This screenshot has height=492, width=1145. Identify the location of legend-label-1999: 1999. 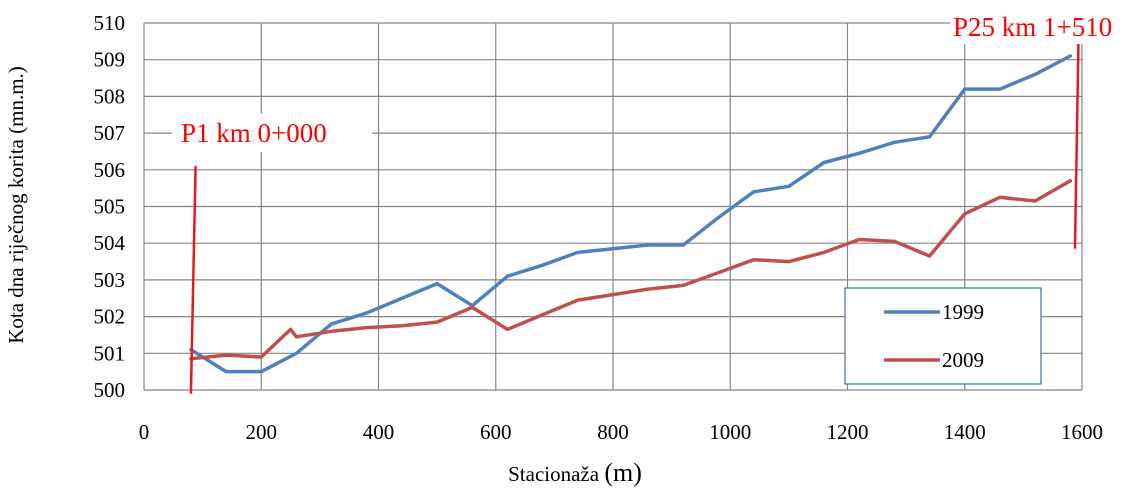
(963, 312).